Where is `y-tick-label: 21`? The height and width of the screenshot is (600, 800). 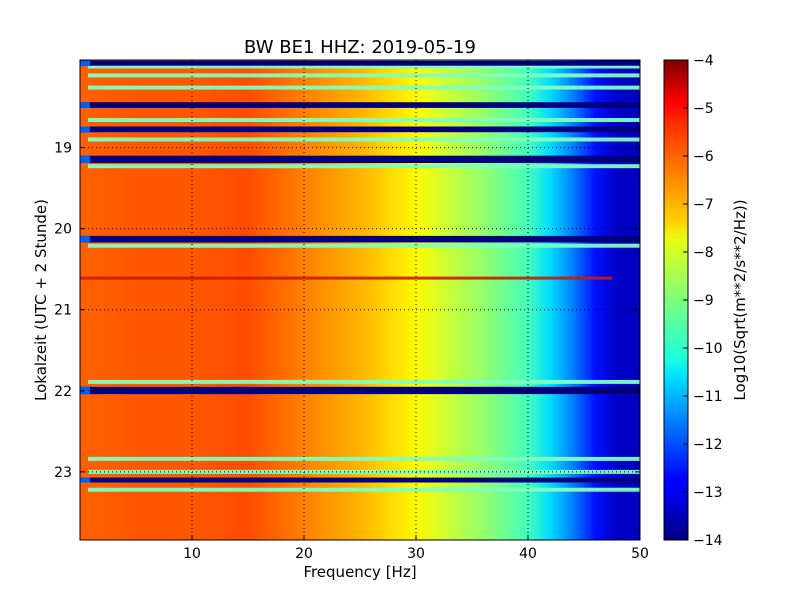
y-tick-label: 21 is located at coordinates (63, 311).